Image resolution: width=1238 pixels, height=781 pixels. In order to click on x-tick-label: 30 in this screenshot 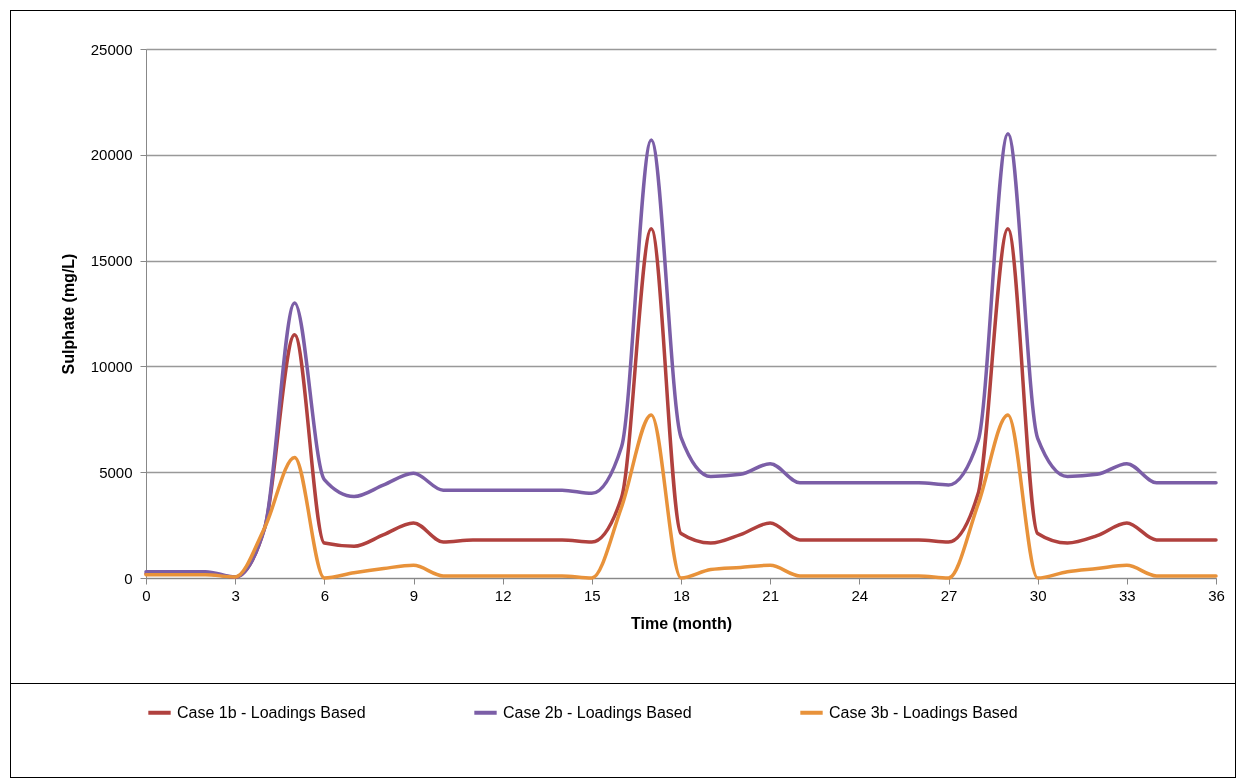, I will do `click(1038, 595)`.